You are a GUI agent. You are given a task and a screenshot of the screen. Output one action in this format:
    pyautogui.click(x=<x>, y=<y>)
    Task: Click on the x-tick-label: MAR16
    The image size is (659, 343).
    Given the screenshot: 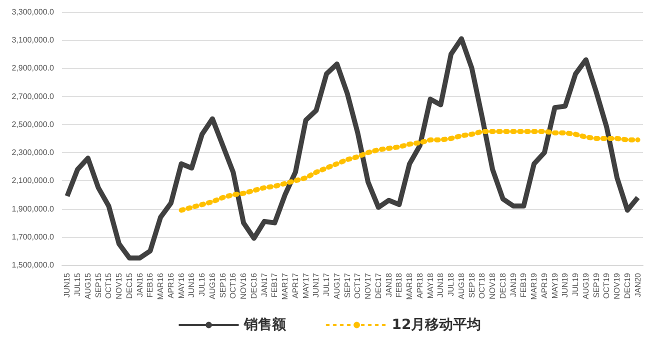 What is the action you would take?
    pyautogui.click(x=161, y=286)
    